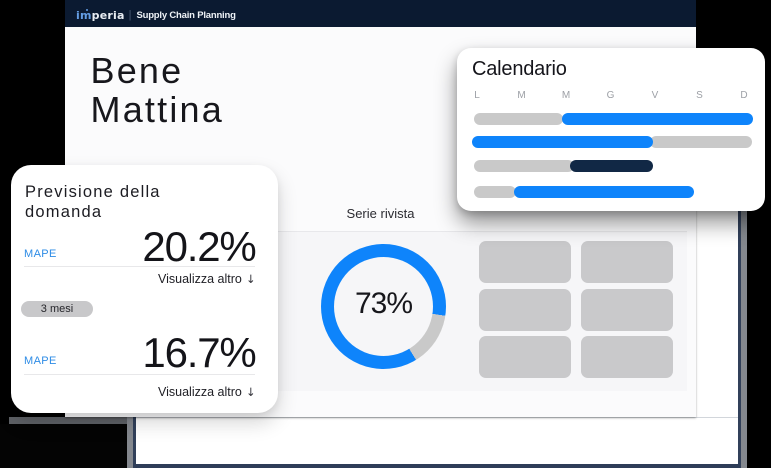  Describe the element at coordinates (71, 420) in the screenshot. I see `dark-window-top-edge` at that location.